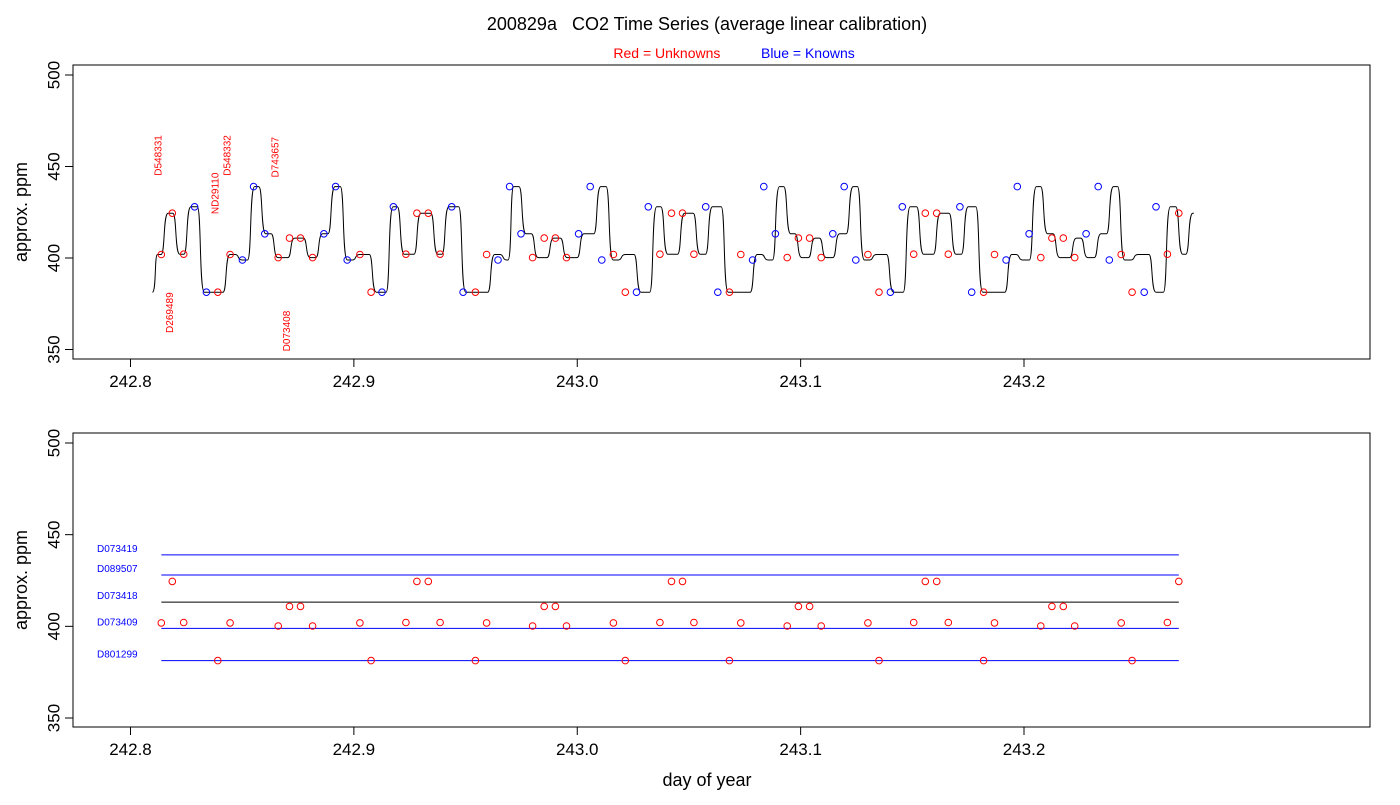 Image resolution: width=1400 pixels, height=805 pixels. What do you see at coordinates (822, 53) in the screenshot?
I see `legend-knowns-desc: = Knowns` at bounding box center [822, 53].